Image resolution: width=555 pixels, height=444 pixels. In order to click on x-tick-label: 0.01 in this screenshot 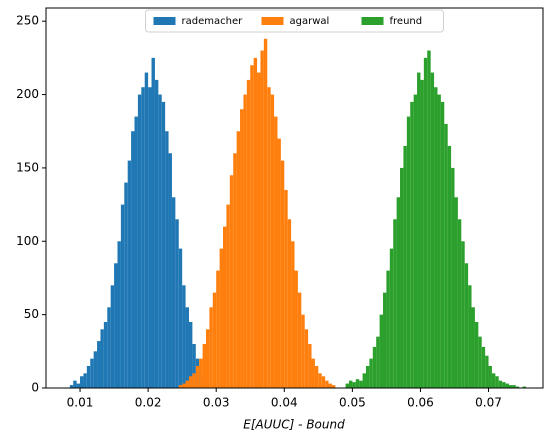, I will do `click(80, 403)`.